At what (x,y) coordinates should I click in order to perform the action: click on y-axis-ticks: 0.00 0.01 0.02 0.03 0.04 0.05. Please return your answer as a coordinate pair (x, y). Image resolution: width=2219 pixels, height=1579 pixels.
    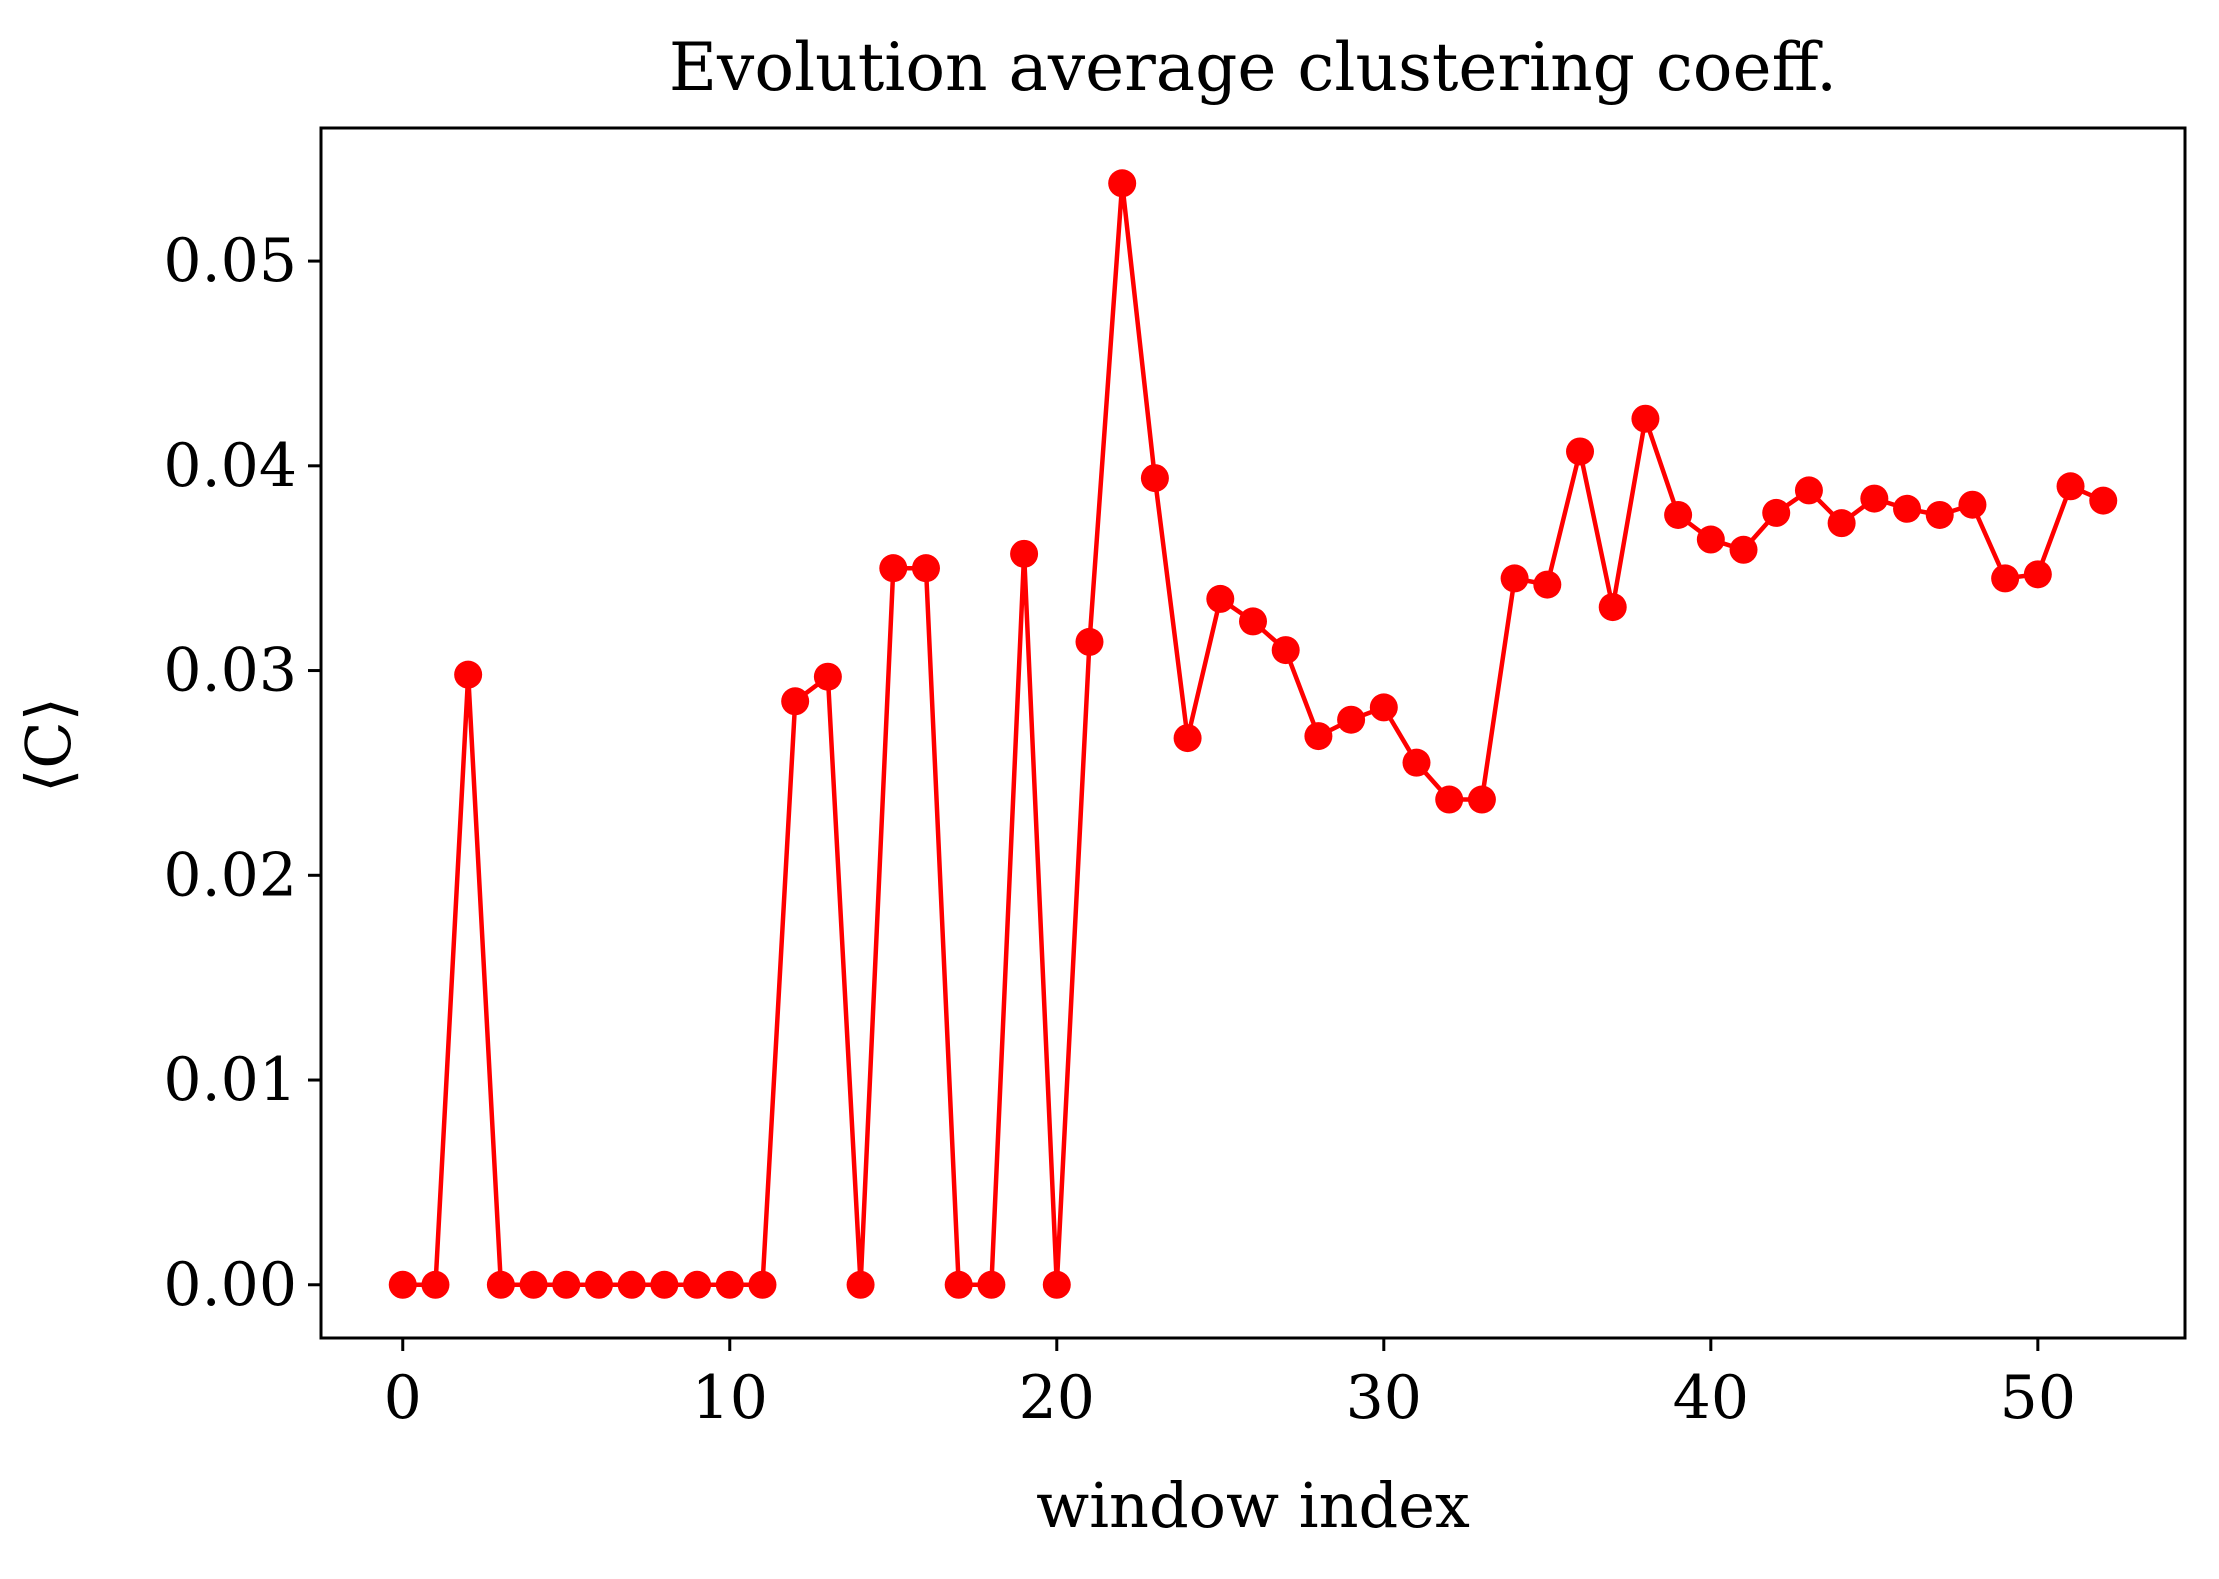
    Looking at the image, I should click on (242, 773).